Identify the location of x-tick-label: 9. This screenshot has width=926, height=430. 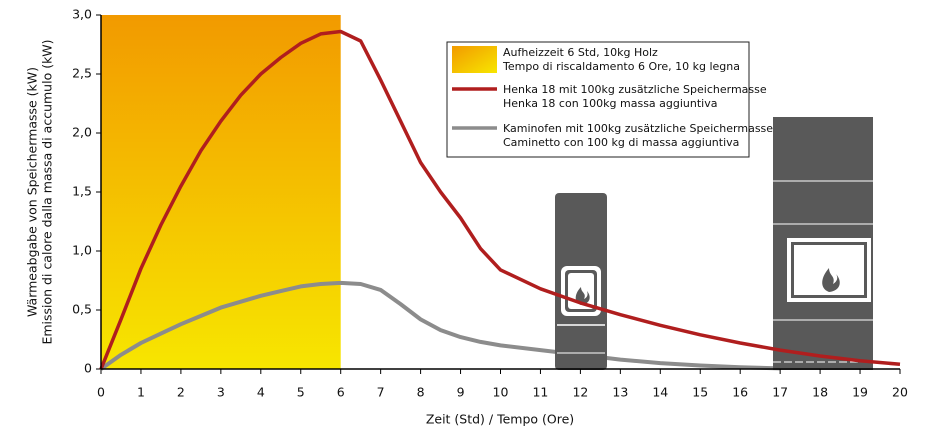
(461, 392).